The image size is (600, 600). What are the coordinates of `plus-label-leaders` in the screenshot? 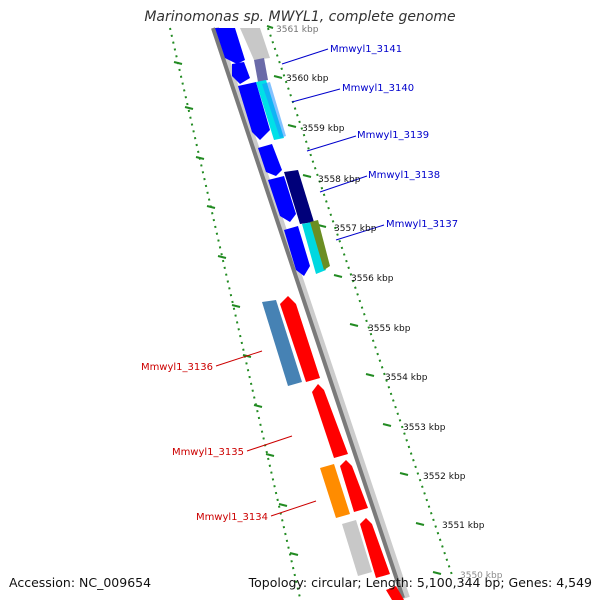 It's located at (333, 144).